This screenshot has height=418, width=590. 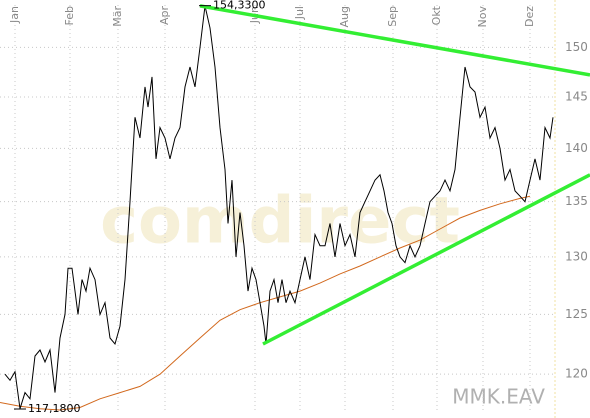 What do you see at coordinates (14, 15) in the screenshot?
I see `x-tick-label: Jan` at bounding box center [14, 15].